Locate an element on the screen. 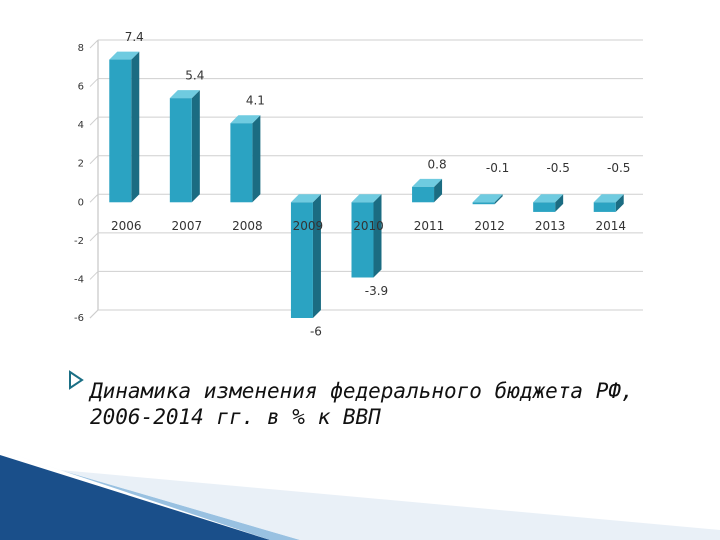 The width and height of the screenshot is (720, 540). value-label: -6 is located at coordinates (316, 332).